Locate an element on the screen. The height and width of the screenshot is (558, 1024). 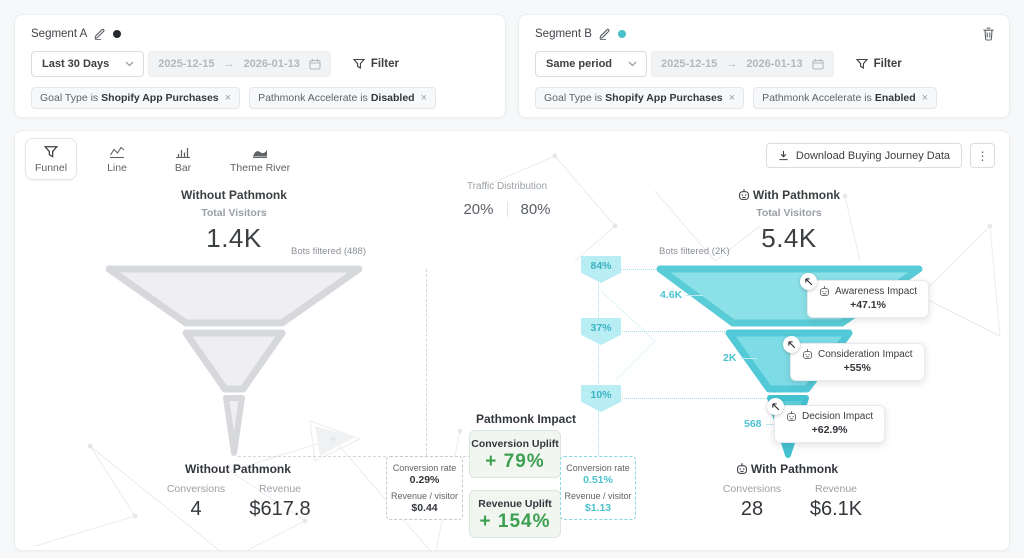
left-revenue-per-visitor: $0.44 is located at coordinates (424, 508).